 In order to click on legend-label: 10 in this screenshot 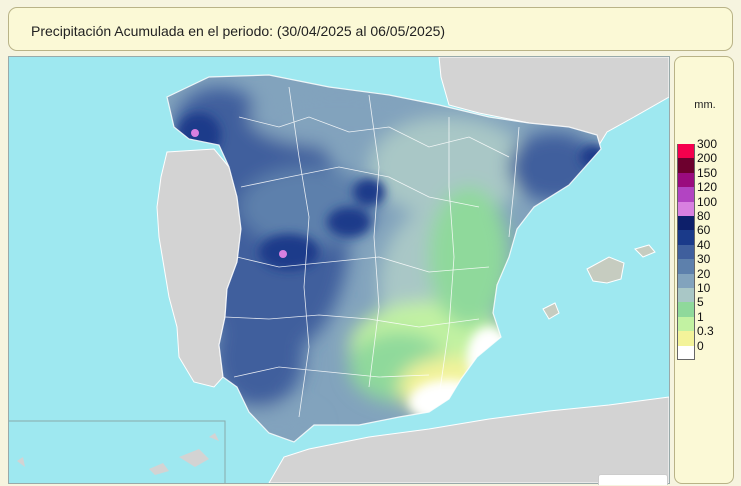, I will do `click(704, 288)`.